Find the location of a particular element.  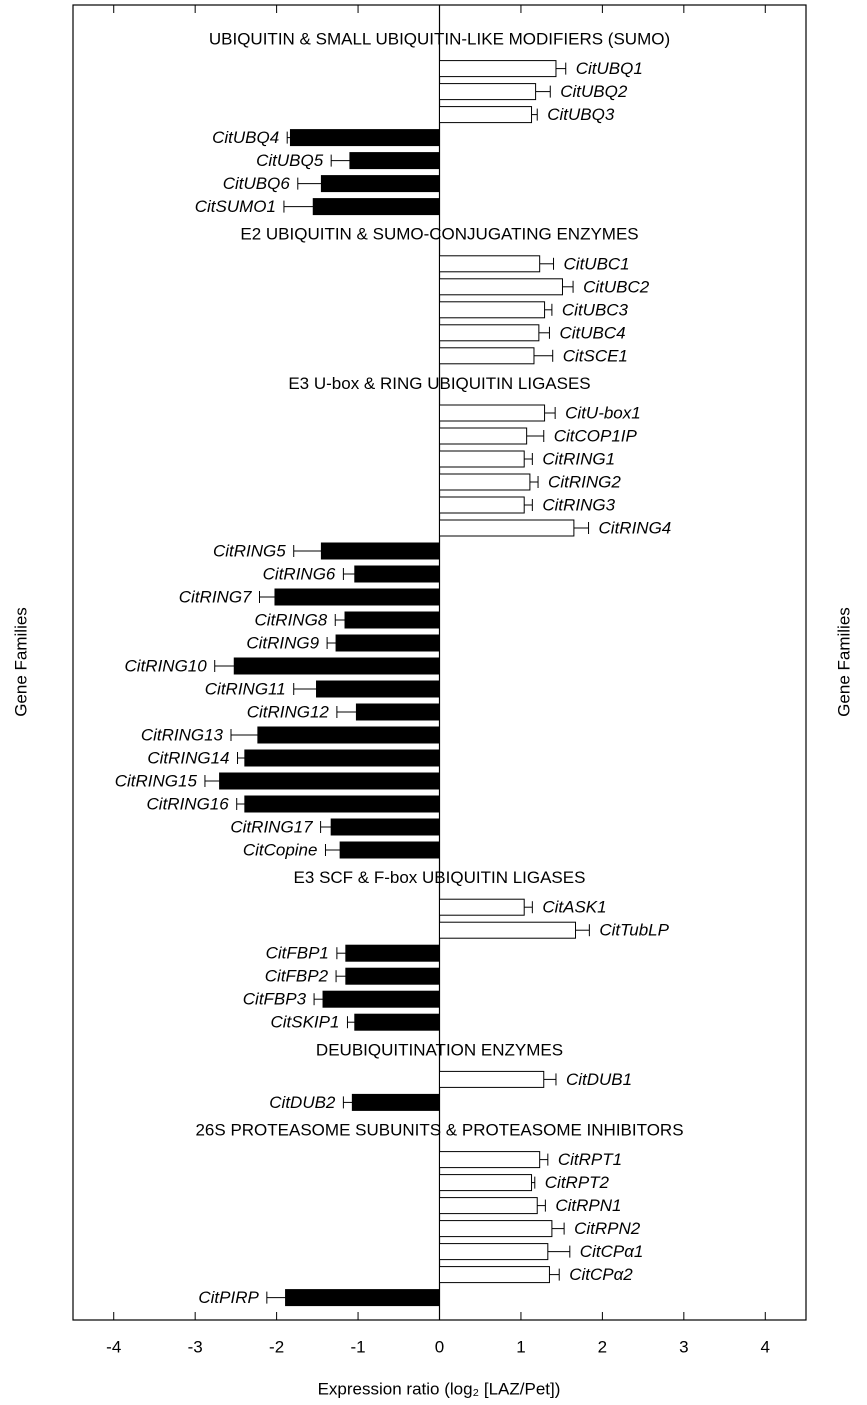

category-label: CitDUB2 is located at coordinates (302, 1102).